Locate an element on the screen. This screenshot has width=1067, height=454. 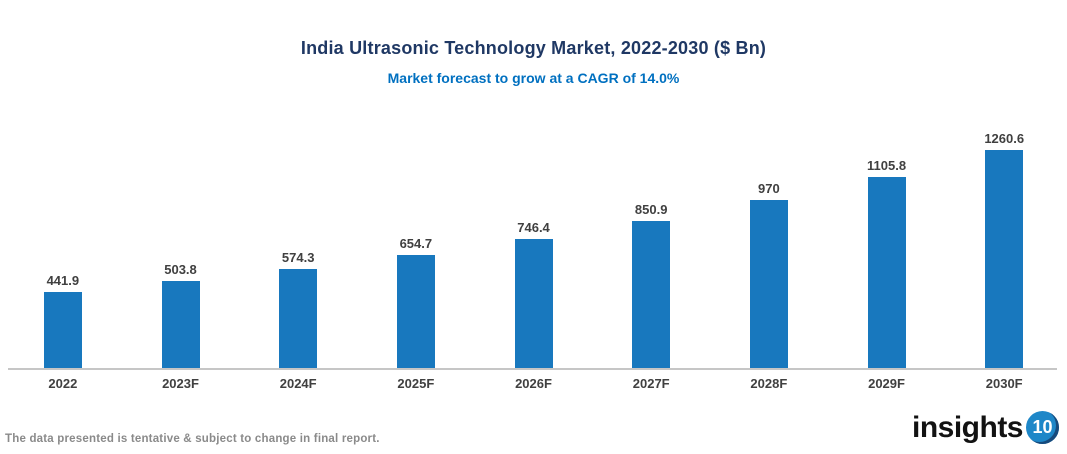
x-axis-label: 2024F is located at coordinates (298, 383).